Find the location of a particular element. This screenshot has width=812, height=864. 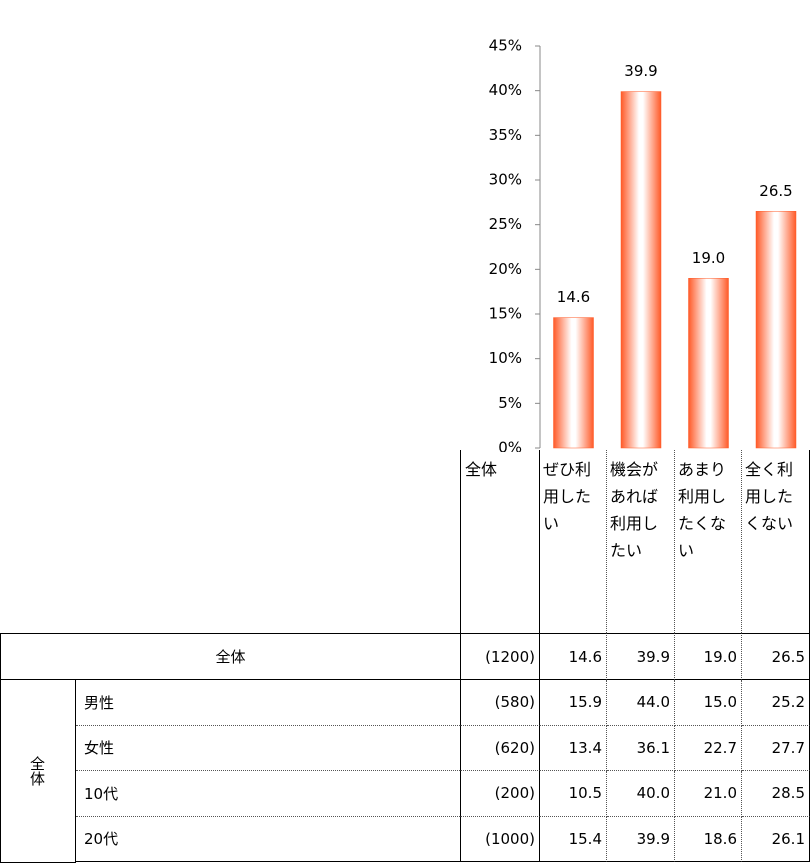

table-cell: あまり利用したくない is located at coordinates (708, 541).